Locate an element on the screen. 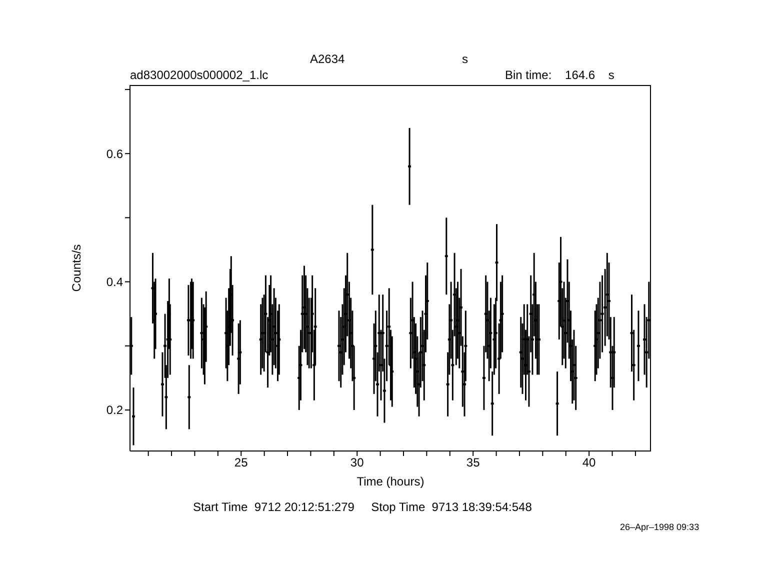 The image size is (781, 580). x-tick-label: 35 is located at coordinates (473, 463).